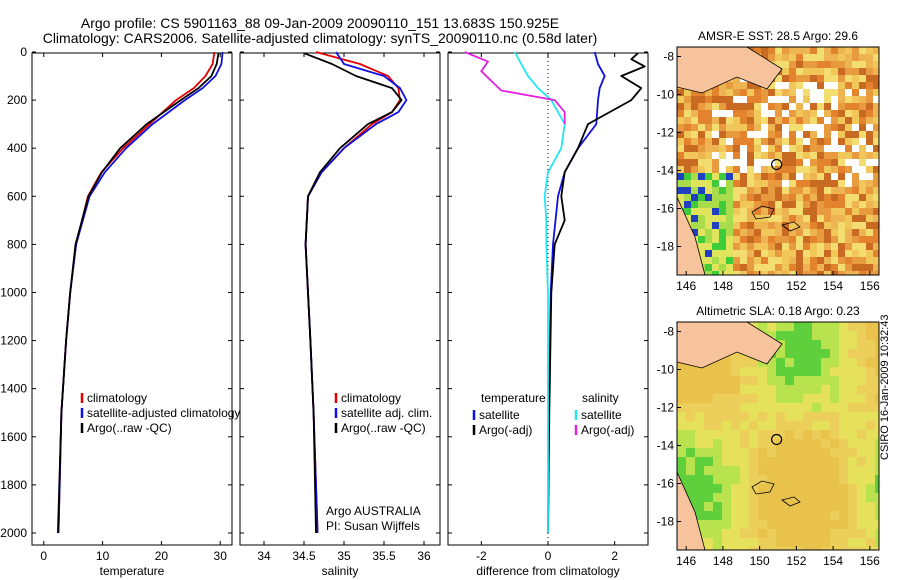 Image resolution: width=900 pixels, height=580 pixels. I want to click on series-line-black, so click(353, 293).